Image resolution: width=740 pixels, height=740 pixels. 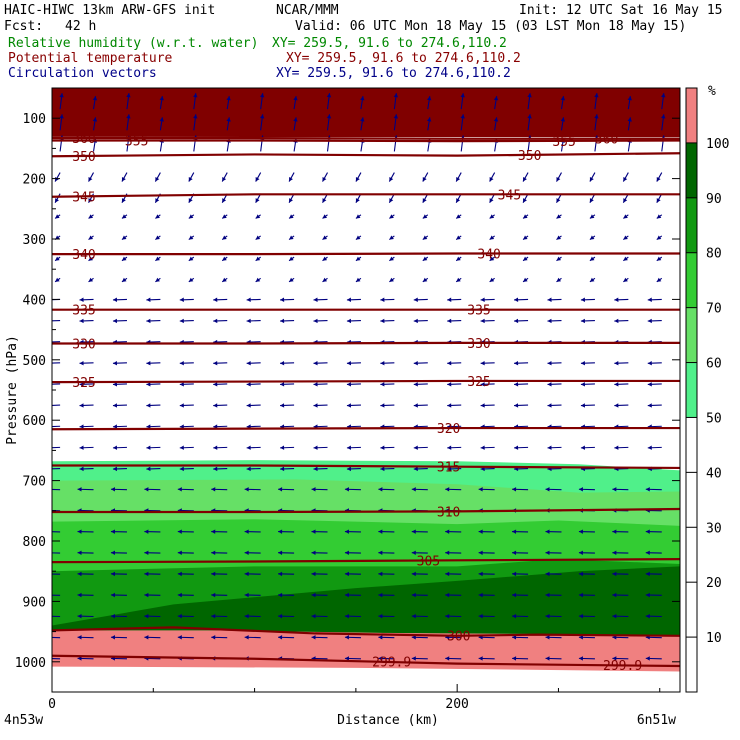 I want to click on colorbar-frame, so click(x=691, y=390).